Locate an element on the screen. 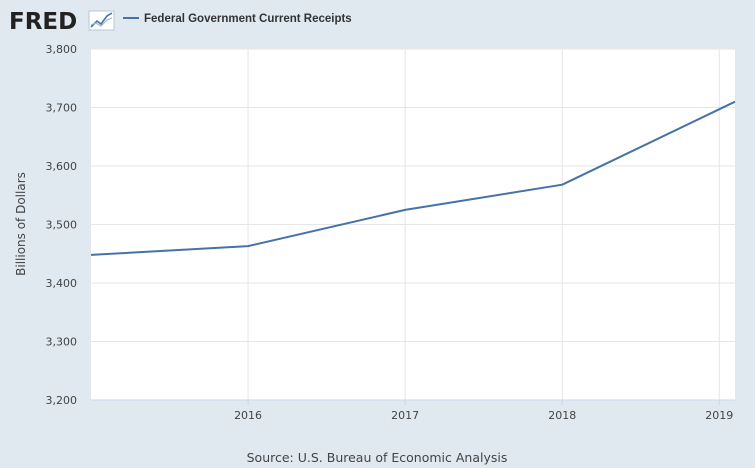  y-tick-label: 3,300 is located at coordinates (62, 342).